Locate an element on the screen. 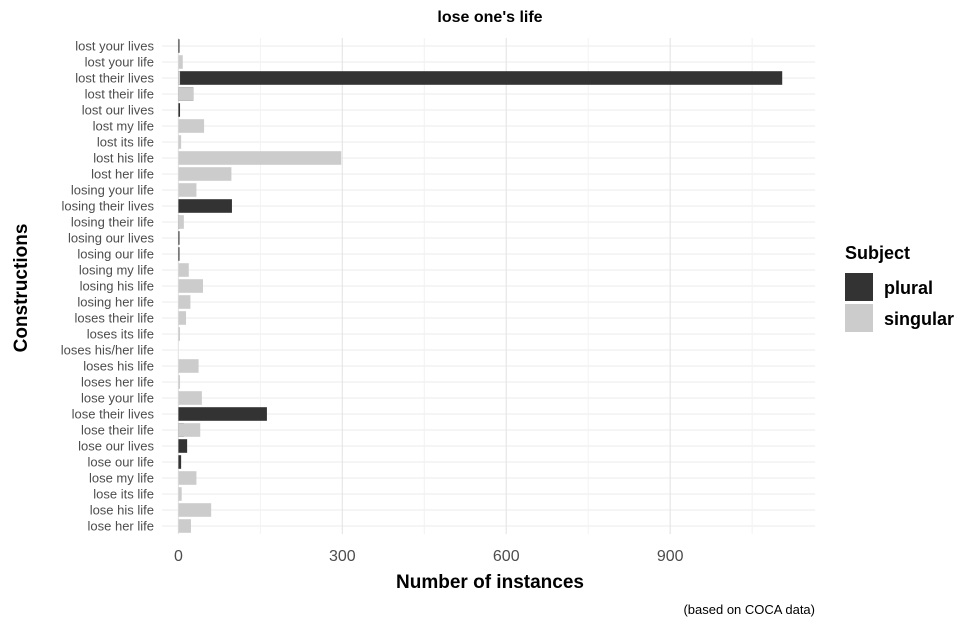 Image resolution: width=967 pixels, height=626 pixels. y-tick-label: lose your life is located at coordinates (117, 398).